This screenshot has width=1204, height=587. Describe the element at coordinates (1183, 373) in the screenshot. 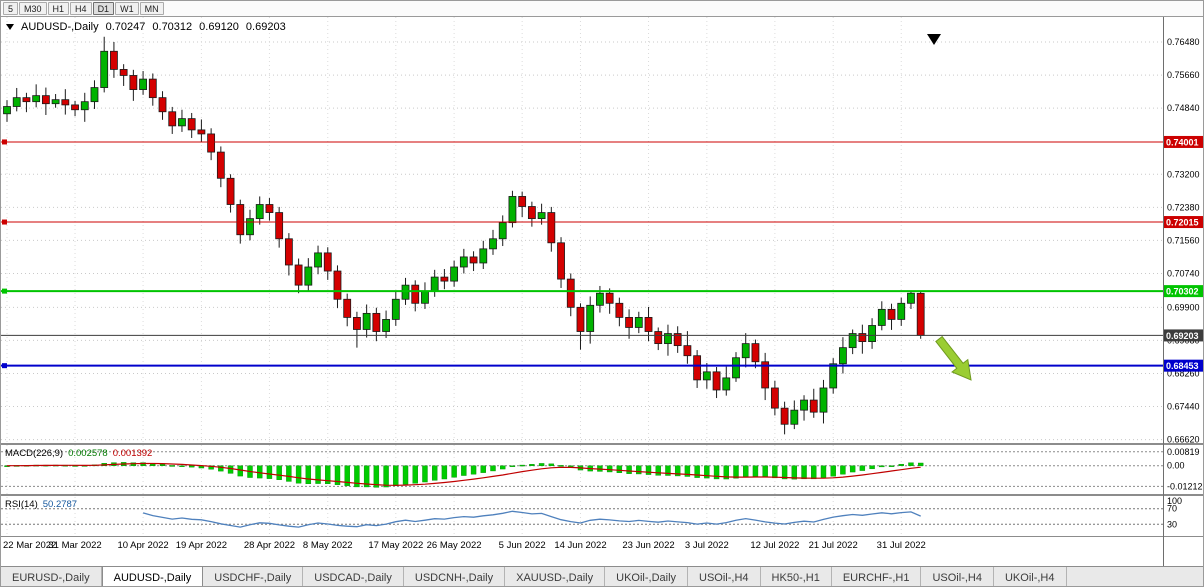

I see `svg-text: 0.68260` at that location.